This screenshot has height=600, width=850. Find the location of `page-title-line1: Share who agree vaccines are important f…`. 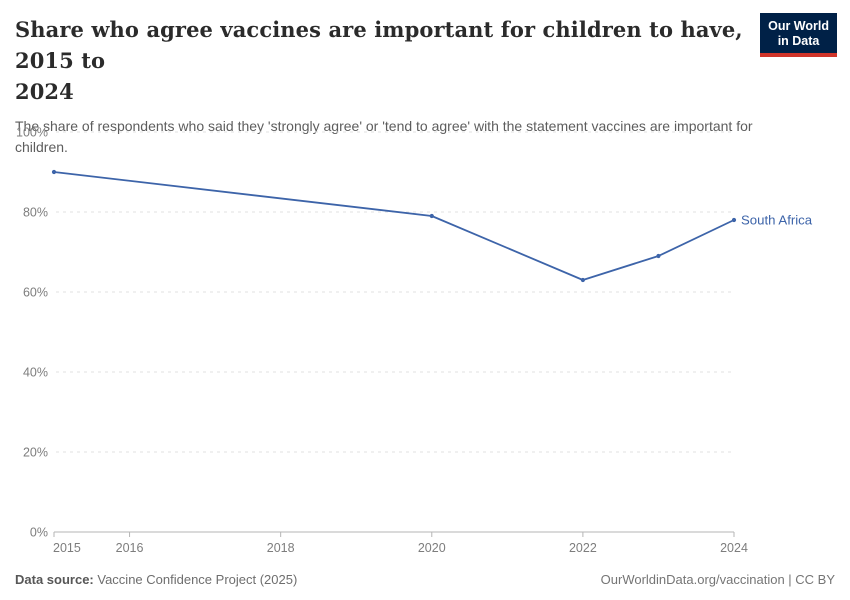

page-title-line1: Share who agree vaccines are important f… is located at coordinates (379, 45).